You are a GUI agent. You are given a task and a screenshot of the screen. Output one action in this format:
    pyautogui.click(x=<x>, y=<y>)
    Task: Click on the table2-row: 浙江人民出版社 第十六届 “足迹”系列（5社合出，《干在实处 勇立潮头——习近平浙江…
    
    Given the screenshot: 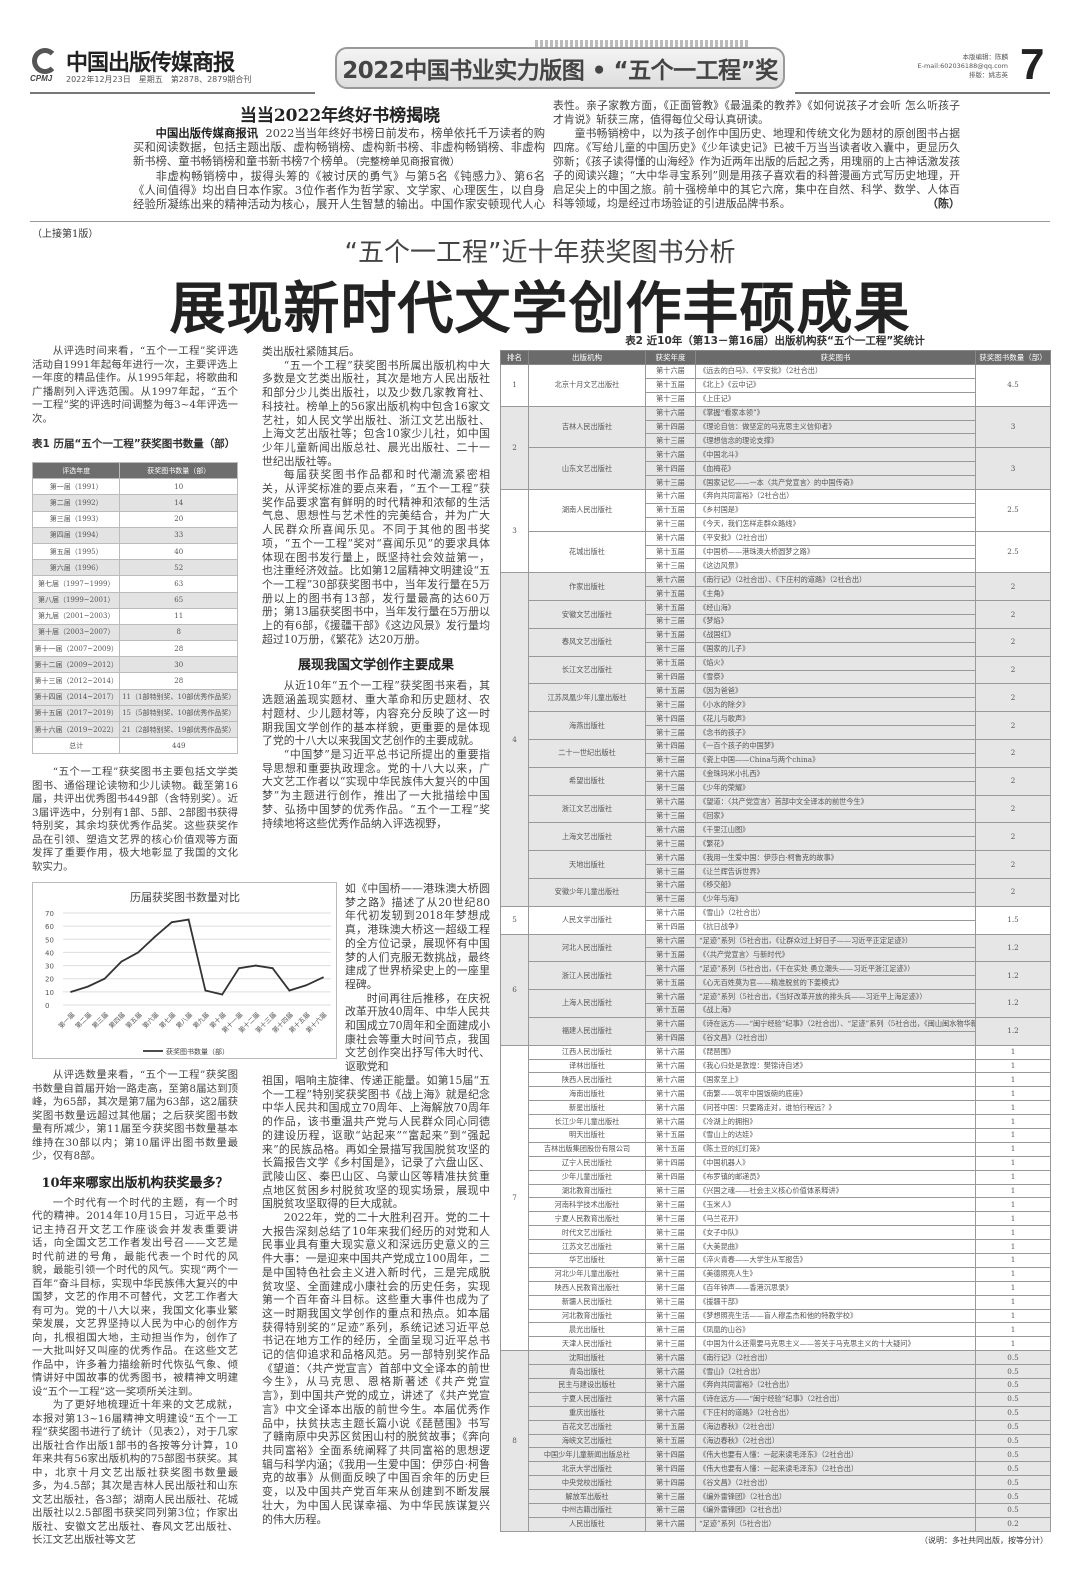 What is the action you would take?
    pyautogui.click(x=776, y=976)
    